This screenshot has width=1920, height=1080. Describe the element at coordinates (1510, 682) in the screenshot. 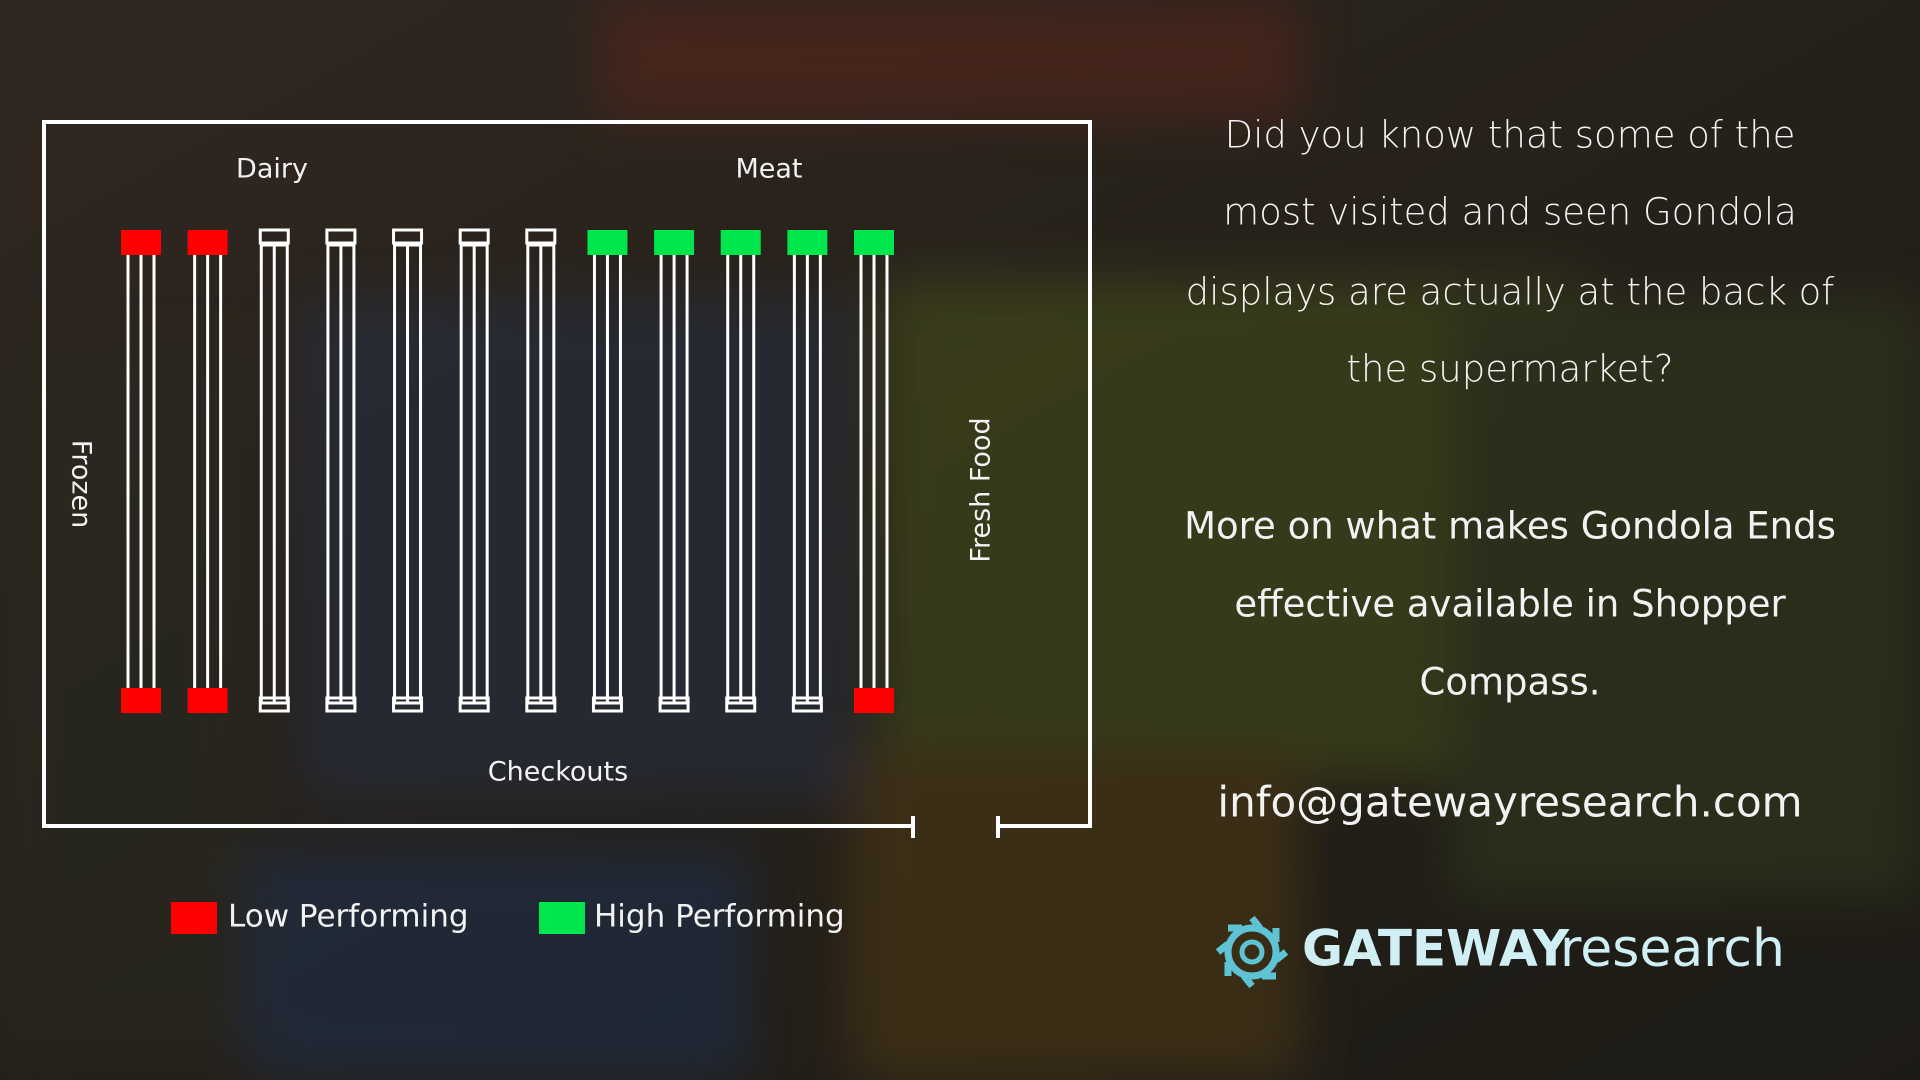

I see `paragraph-line: Compass.` at that location.